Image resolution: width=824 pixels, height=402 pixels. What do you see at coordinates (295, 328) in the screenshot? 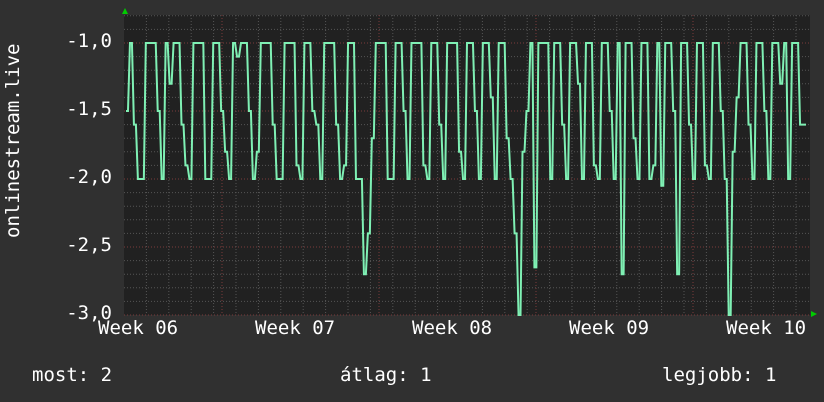
I see `x-tick-label: Week 07` at bounding box center [295, 328].